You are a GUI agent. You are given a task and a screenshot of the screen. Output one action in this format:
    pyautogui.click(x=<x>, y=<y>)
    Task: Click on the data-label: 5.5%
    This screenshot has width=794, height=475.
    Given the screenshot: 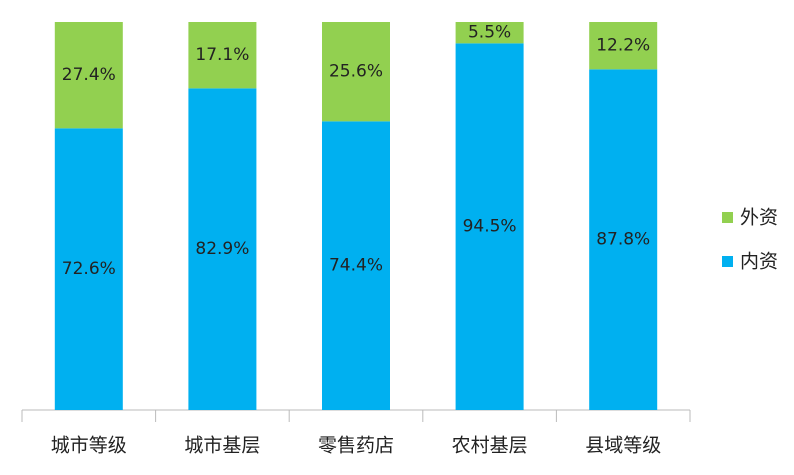 What is the action you would take?
    pyautogui.click(x=489, y=33)
    